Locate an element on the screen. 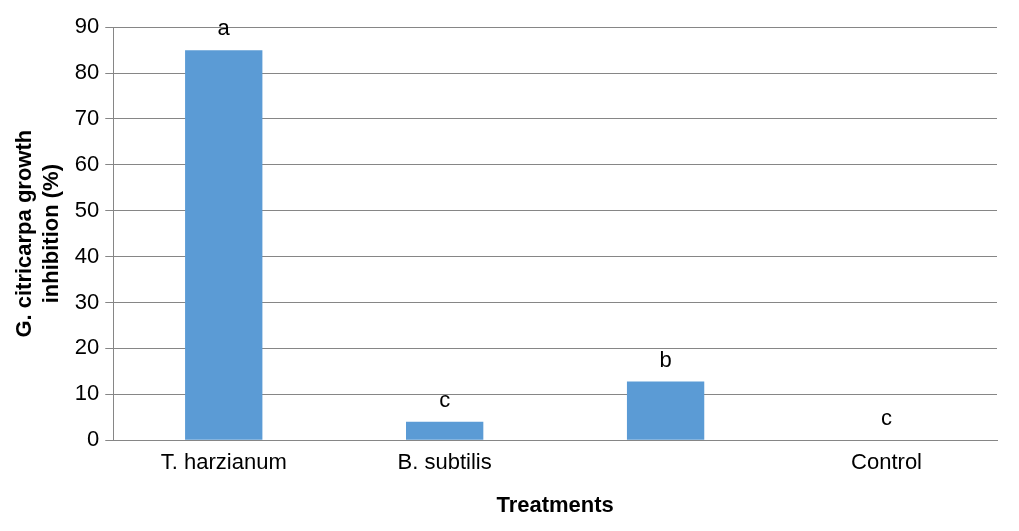 The height and width of the screenshot is (531, 1019). y-tick-label: 20 is located at coordinates (87, 347).